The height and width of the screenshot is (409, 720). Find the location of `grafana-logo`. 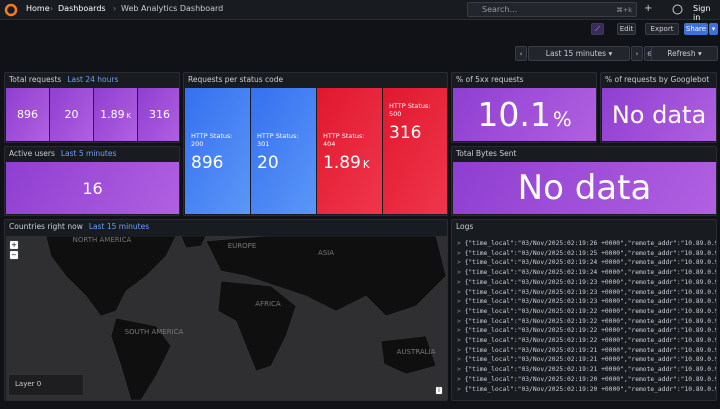

grafana-logo is located at coordinates (11, 10).